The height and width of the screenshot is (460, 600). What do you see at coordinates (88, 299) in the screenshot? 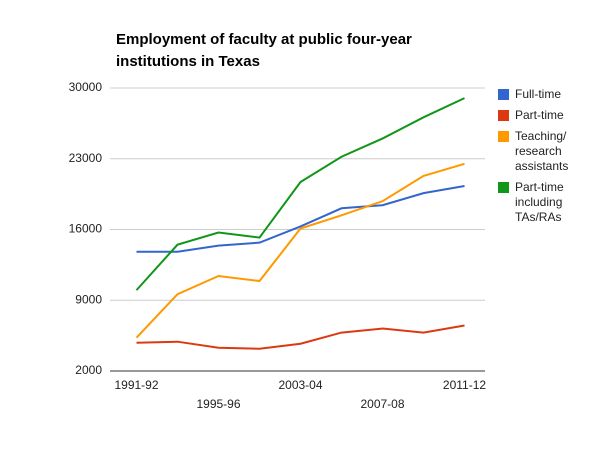
I see `y-tick-label: 9000` at bounding box center [88, 299].